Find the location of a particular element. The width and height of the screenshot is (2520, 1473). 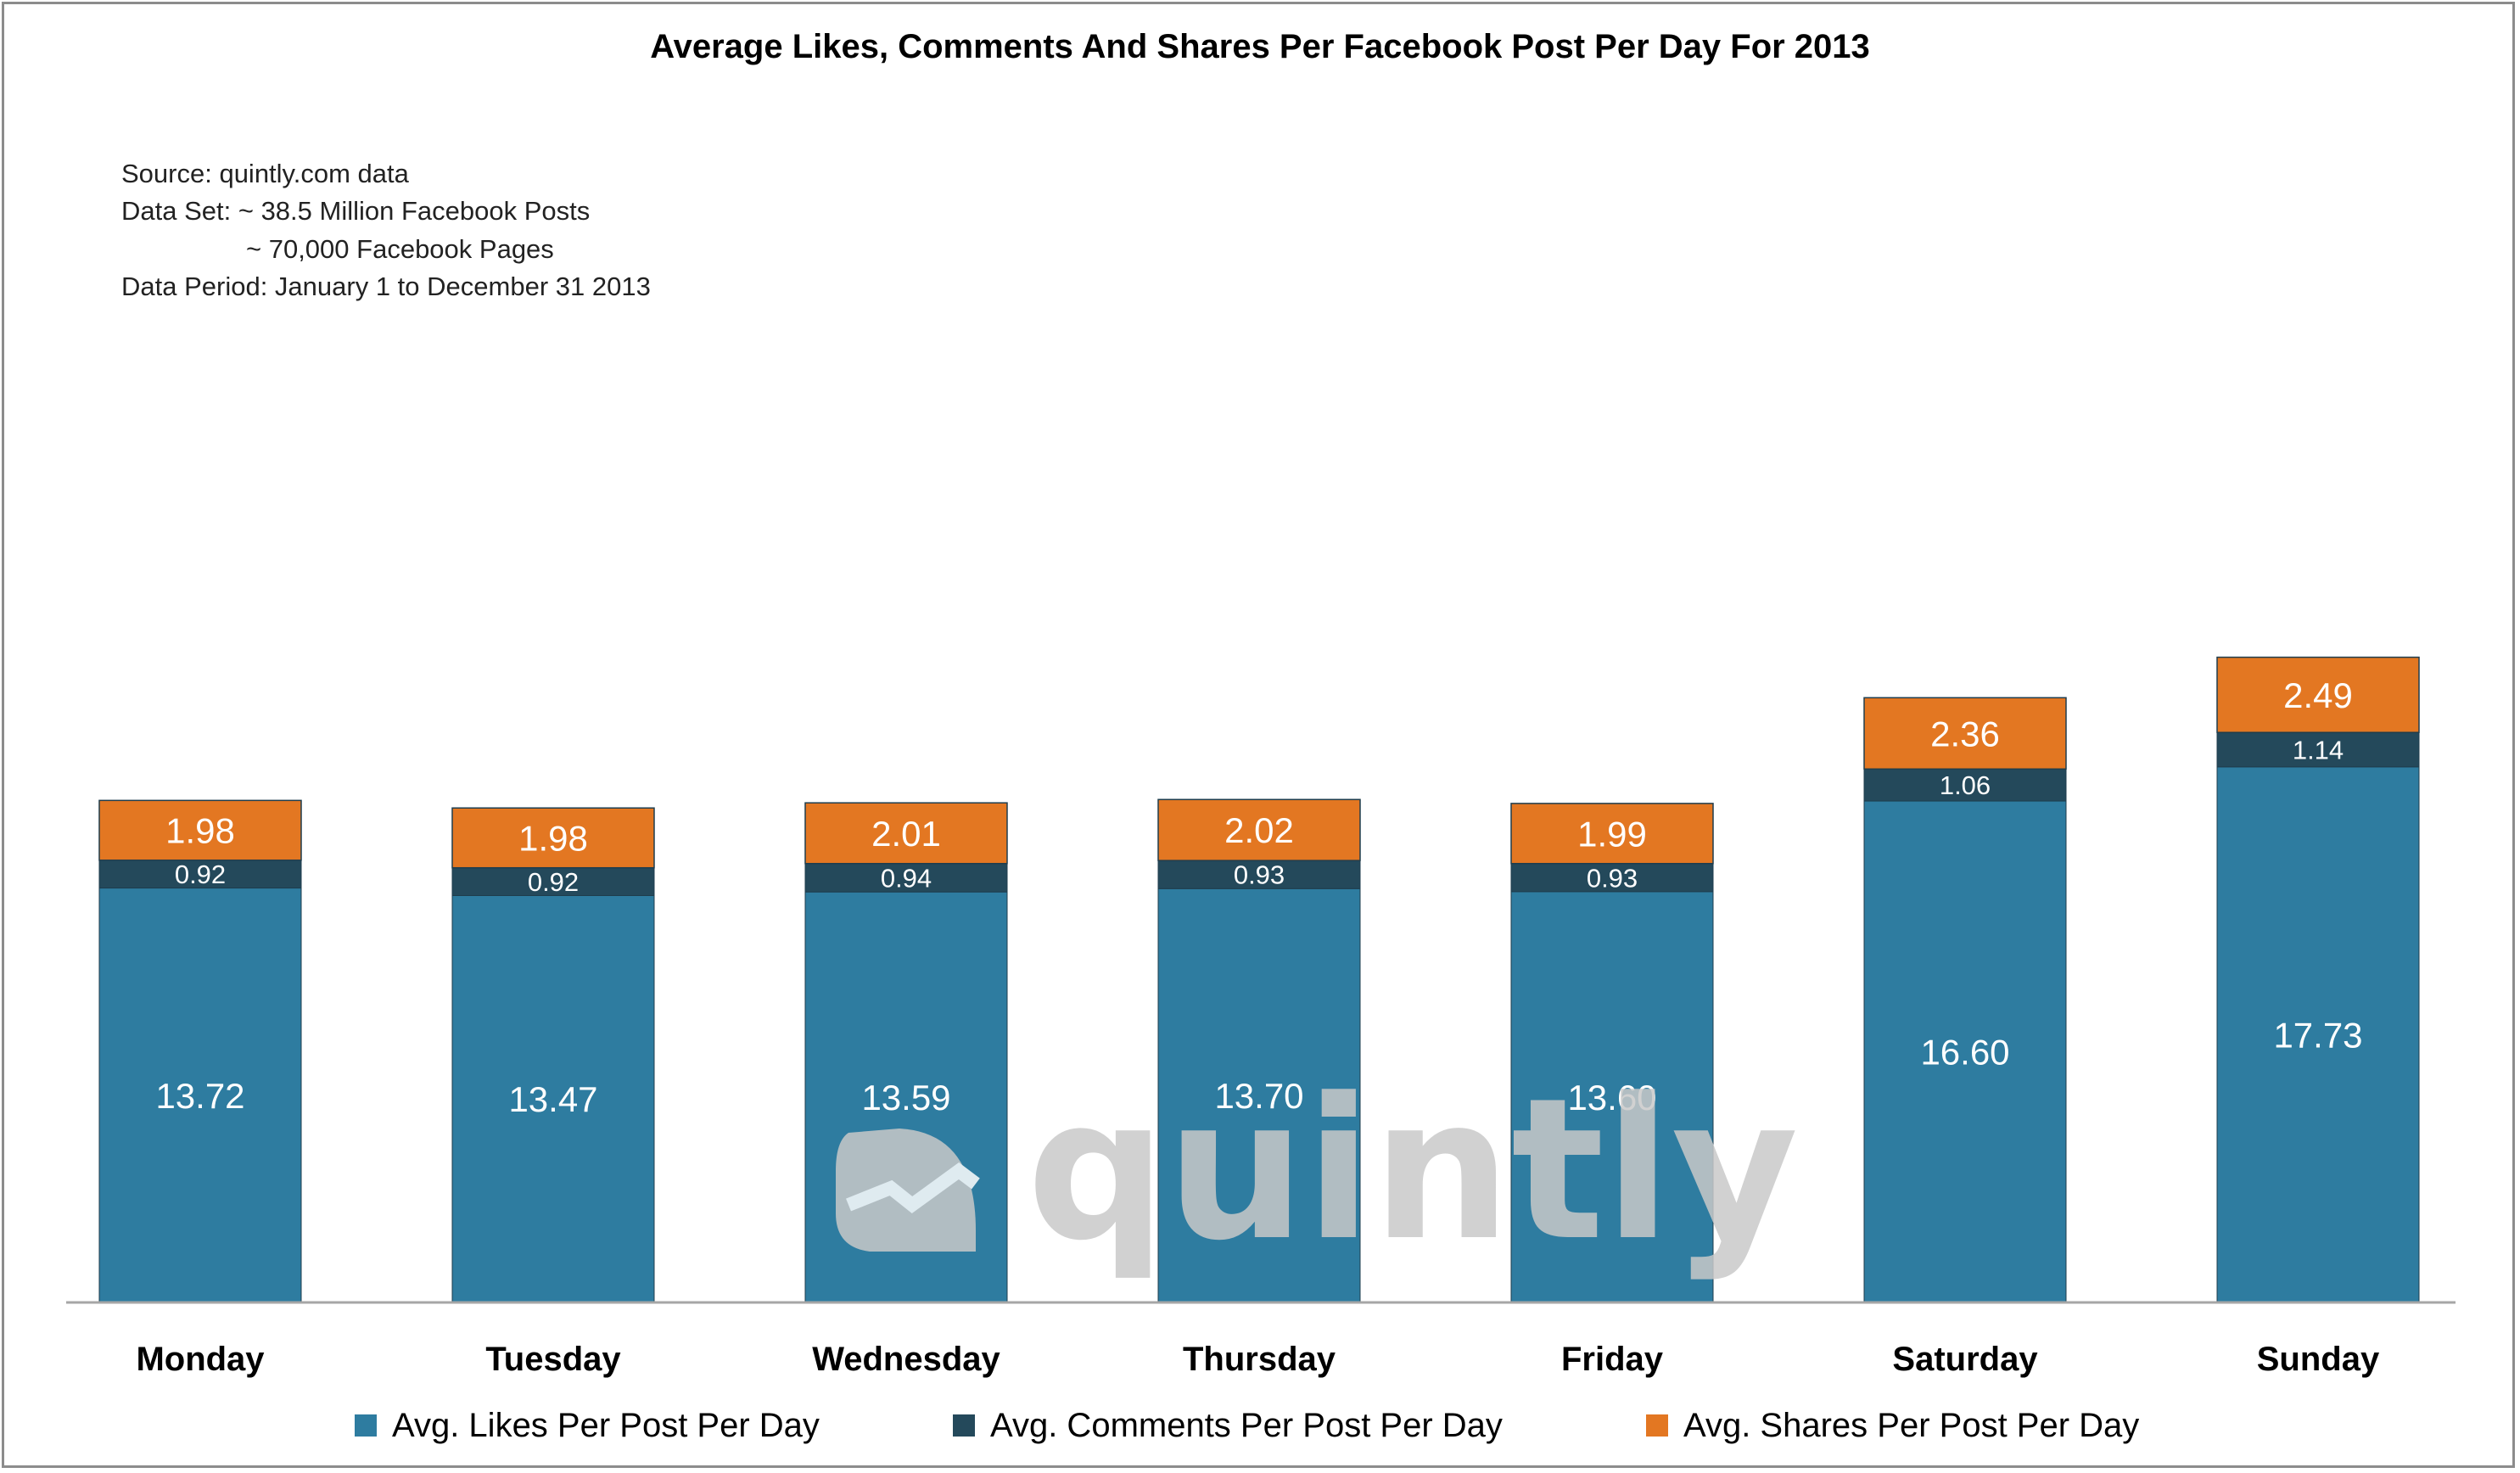

bar-shares-saturday is located at coordinates (1965, 733).